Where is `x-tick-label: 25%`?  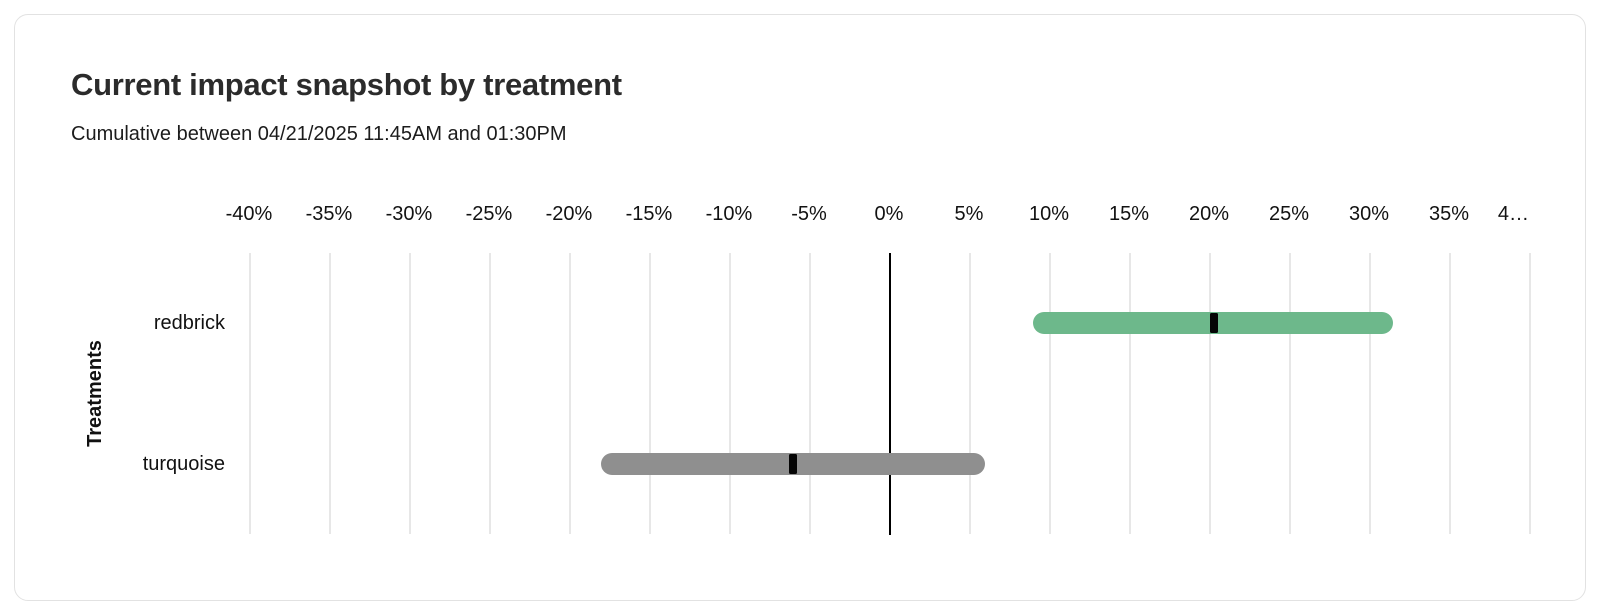 x-tick-label: 25% is located at coordinates (1289, 214).